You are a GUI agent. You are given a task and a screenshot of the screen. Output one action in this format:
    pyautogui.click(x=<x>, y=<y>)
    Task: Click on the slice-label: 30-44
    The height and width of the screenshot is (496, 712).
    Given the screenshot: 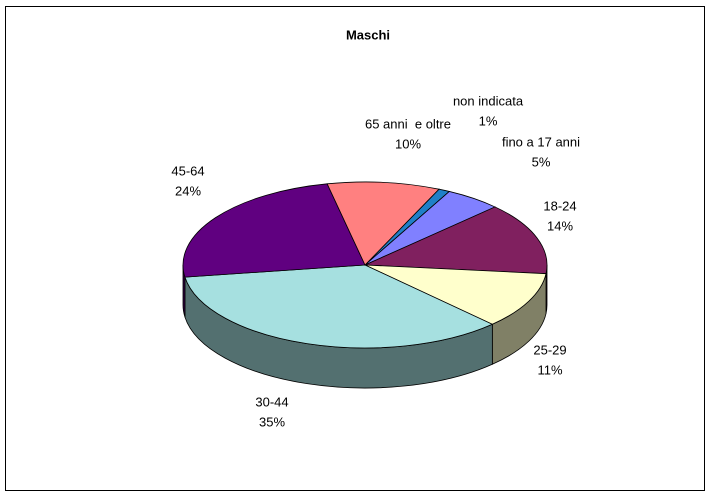 What is the action you would take?
    pyautogui.click(x=271, y=401)
    